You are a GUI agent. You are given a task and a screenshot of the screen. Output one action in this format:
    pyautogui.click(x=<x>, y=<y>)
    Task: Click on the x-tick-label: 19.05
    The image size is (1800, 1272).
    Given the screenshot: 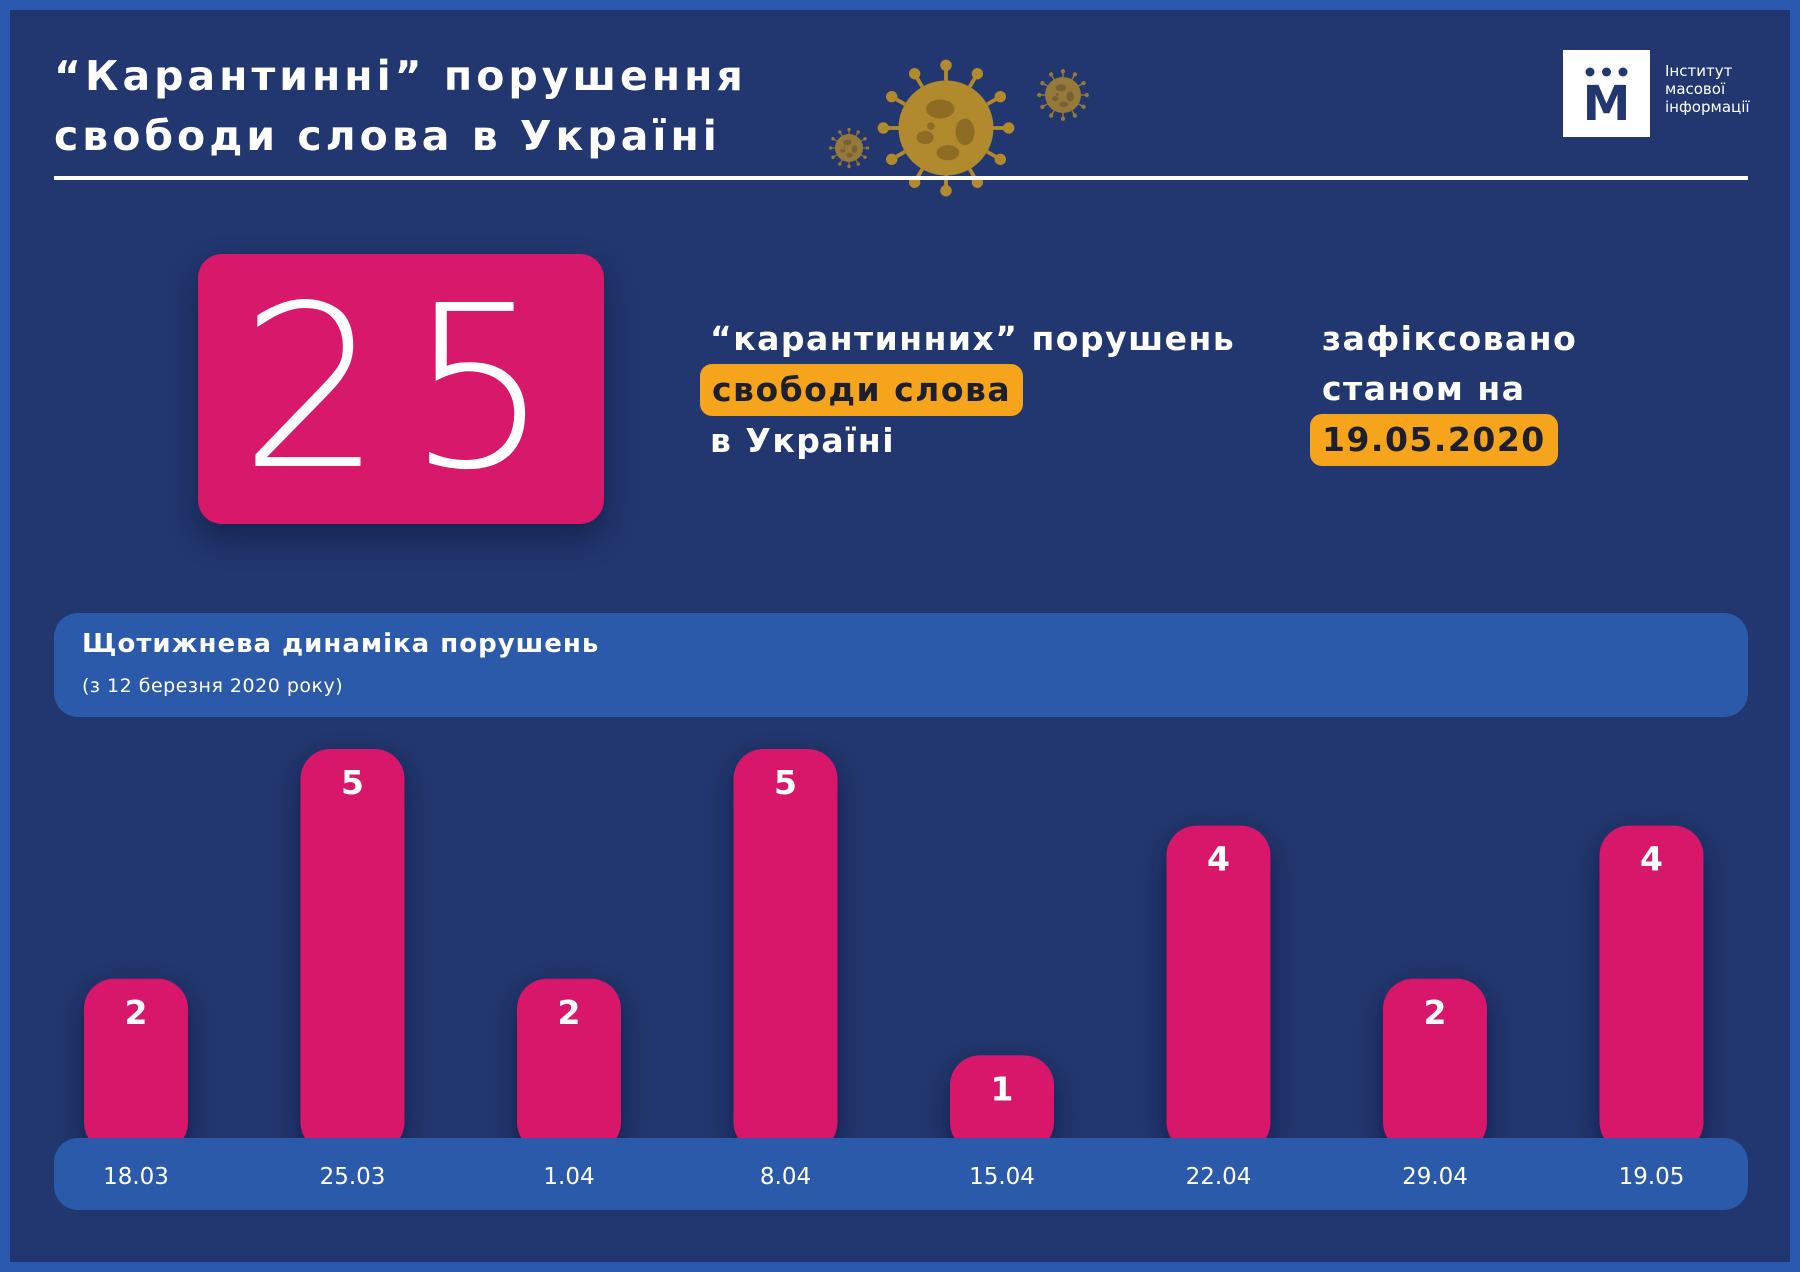 What is the action you would take?
    pyautogui.click(x=1652, y=1177)
    